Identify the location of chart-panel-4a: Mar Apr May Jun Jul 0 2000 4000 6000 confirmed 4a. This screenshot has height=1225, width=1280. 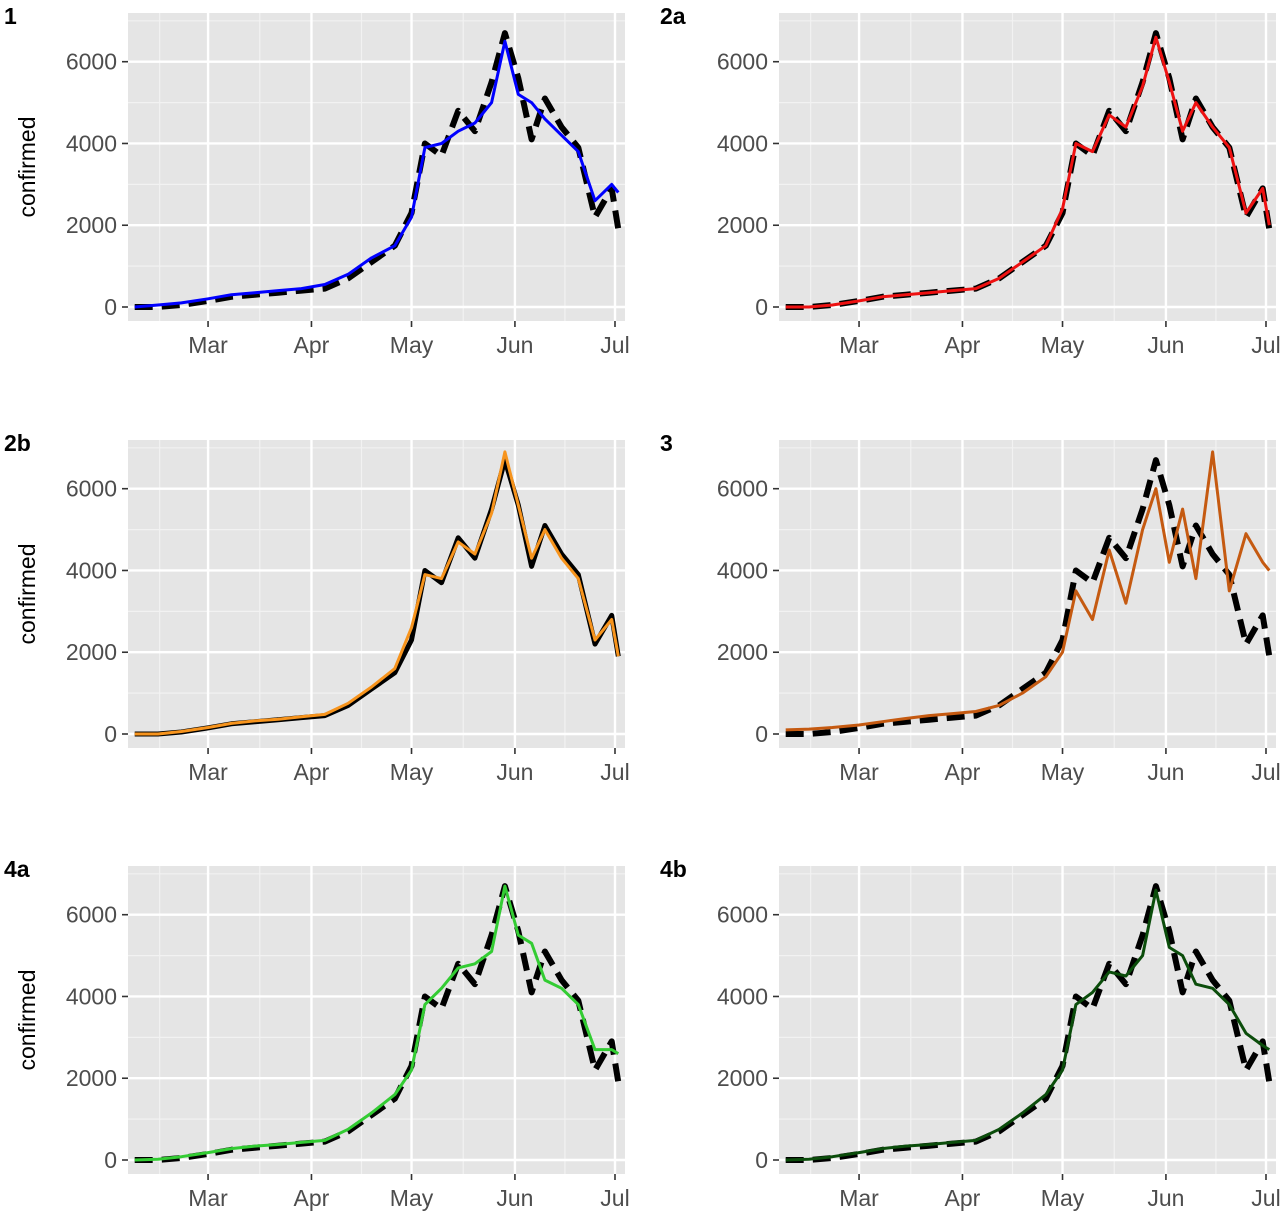
(317, 1033).